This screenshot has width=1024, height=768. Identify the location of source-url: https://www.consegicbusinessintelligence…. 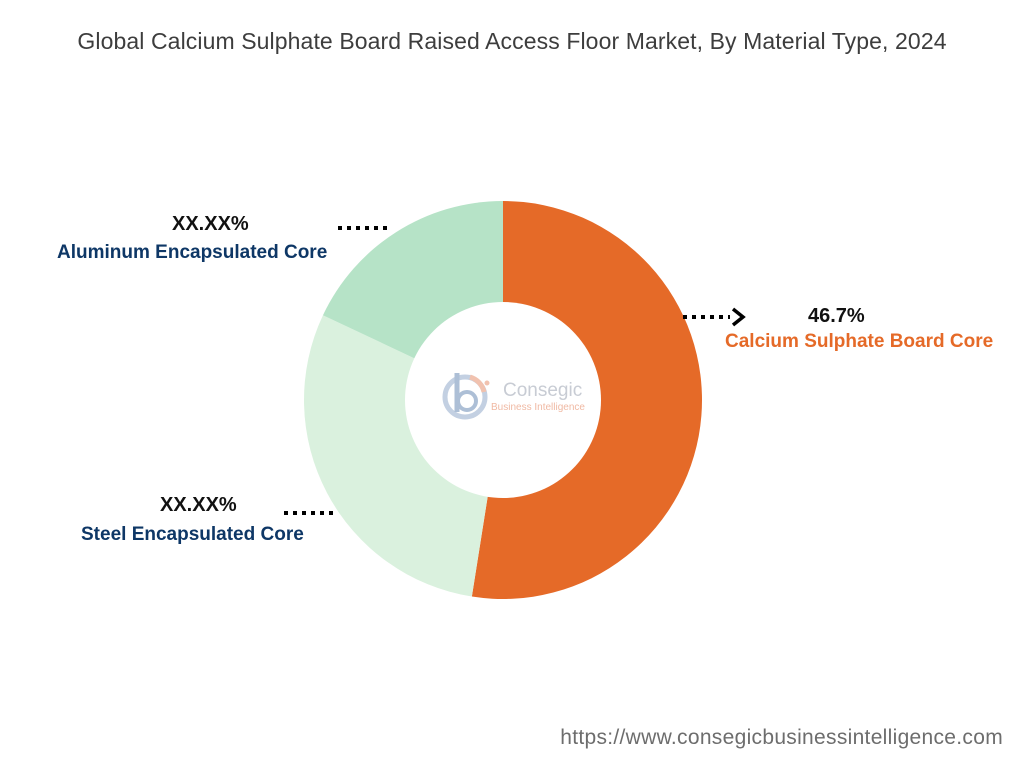
(781, 737).